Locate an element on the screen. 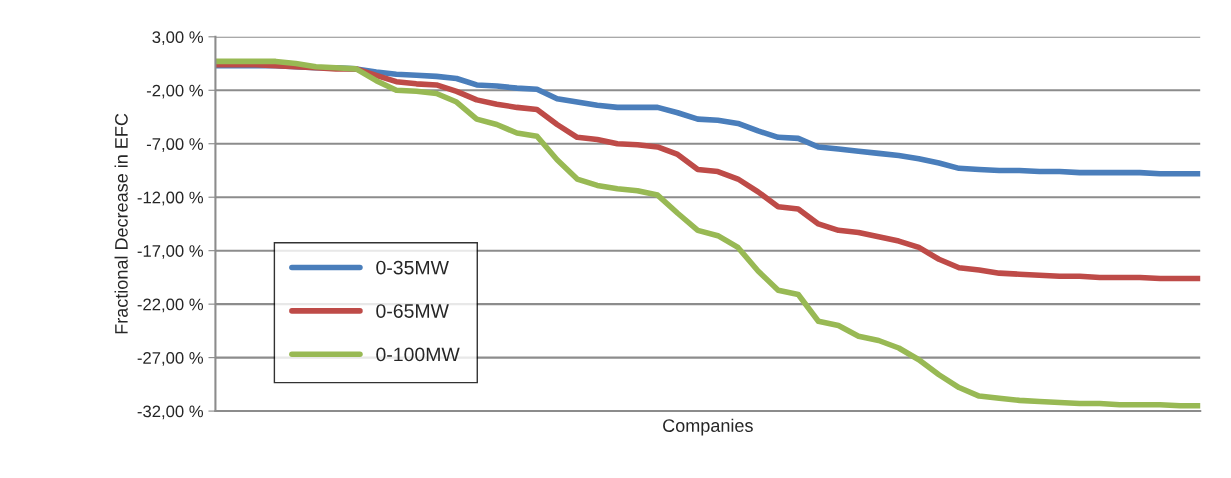 This screenshot has height=478, width=1231. y-tick-label: -12,00 % is located at coordinates (170, 198).